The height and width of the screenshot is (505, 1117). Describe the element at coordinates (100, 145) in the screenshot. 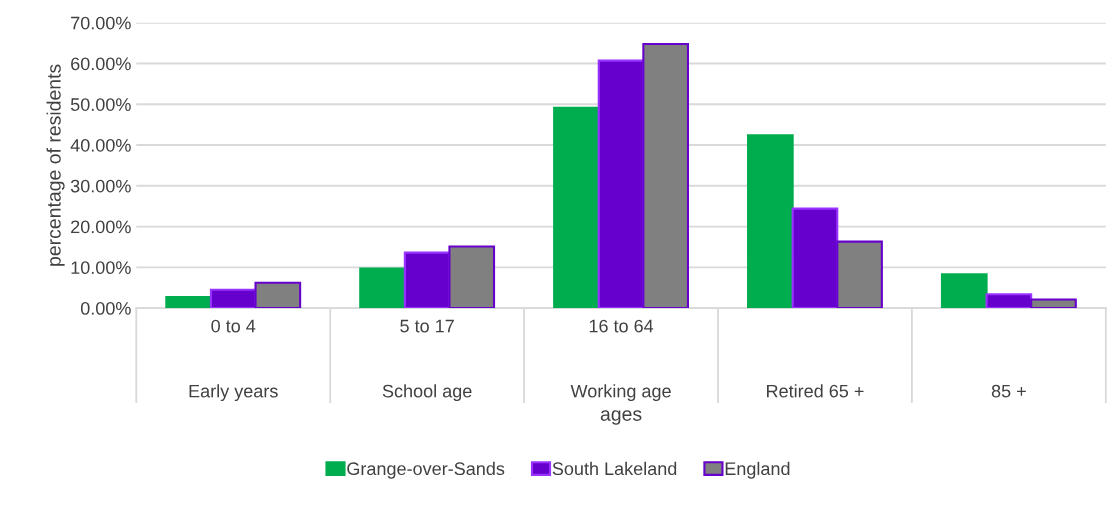

I see `y-tick-label: 40.00%` at that location.